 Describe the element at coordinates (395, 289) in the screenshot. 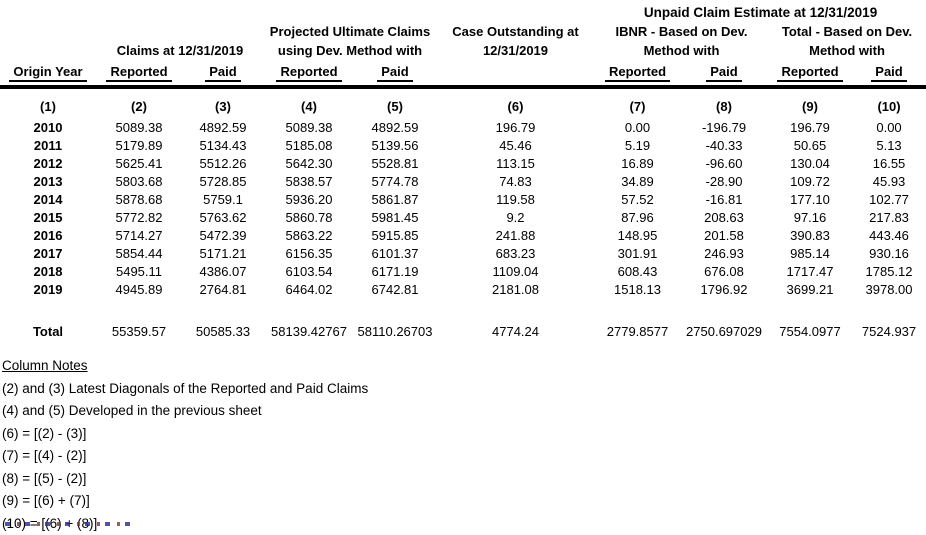

I see `value-cell: 6742.81` at that location.